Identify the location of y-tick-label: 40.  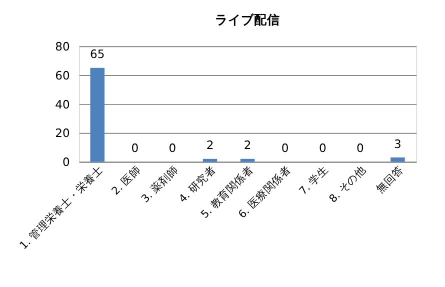
(62, 104).